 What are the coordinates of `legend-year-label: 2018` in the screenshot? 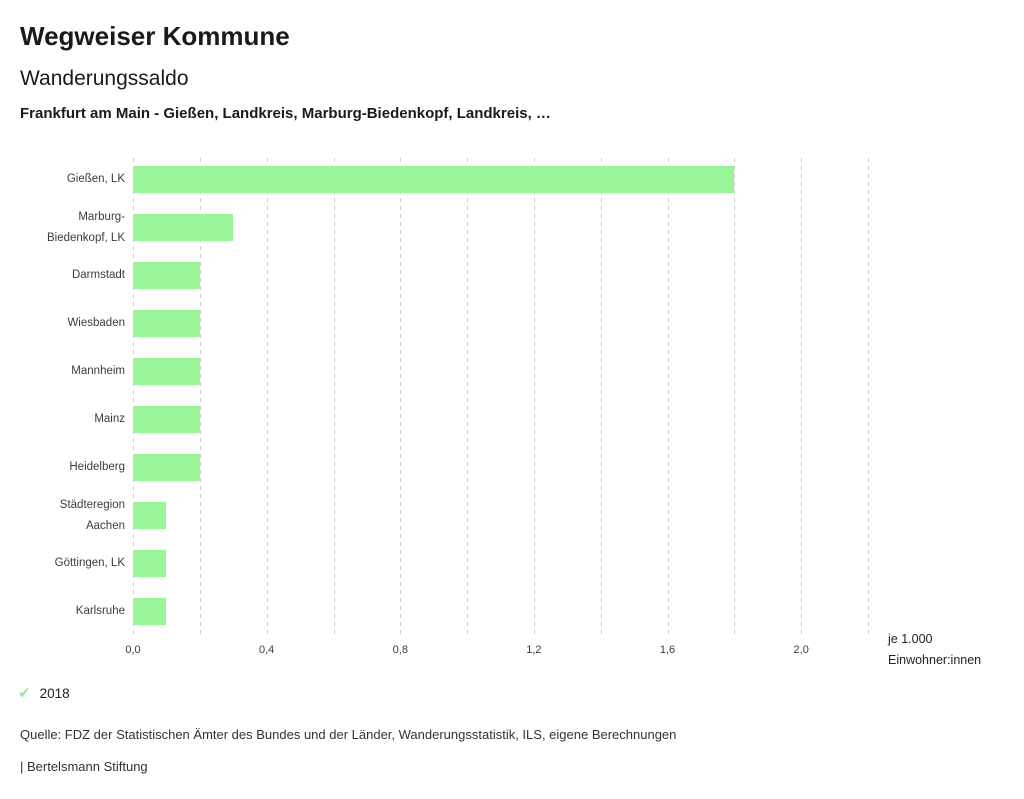 It's located at (54, 693).